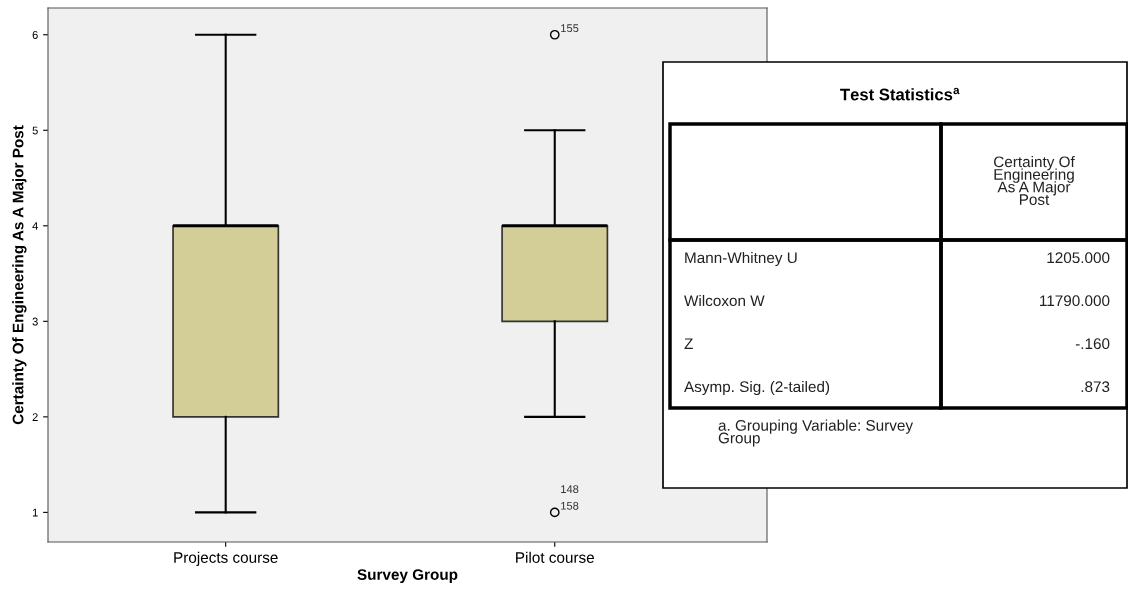 This screenshot has height=596, width=1128. What do you see at coordinates (35, 226) in the screenshot?
I see `y-tick-label: 4` at bounding box center [35, 226].